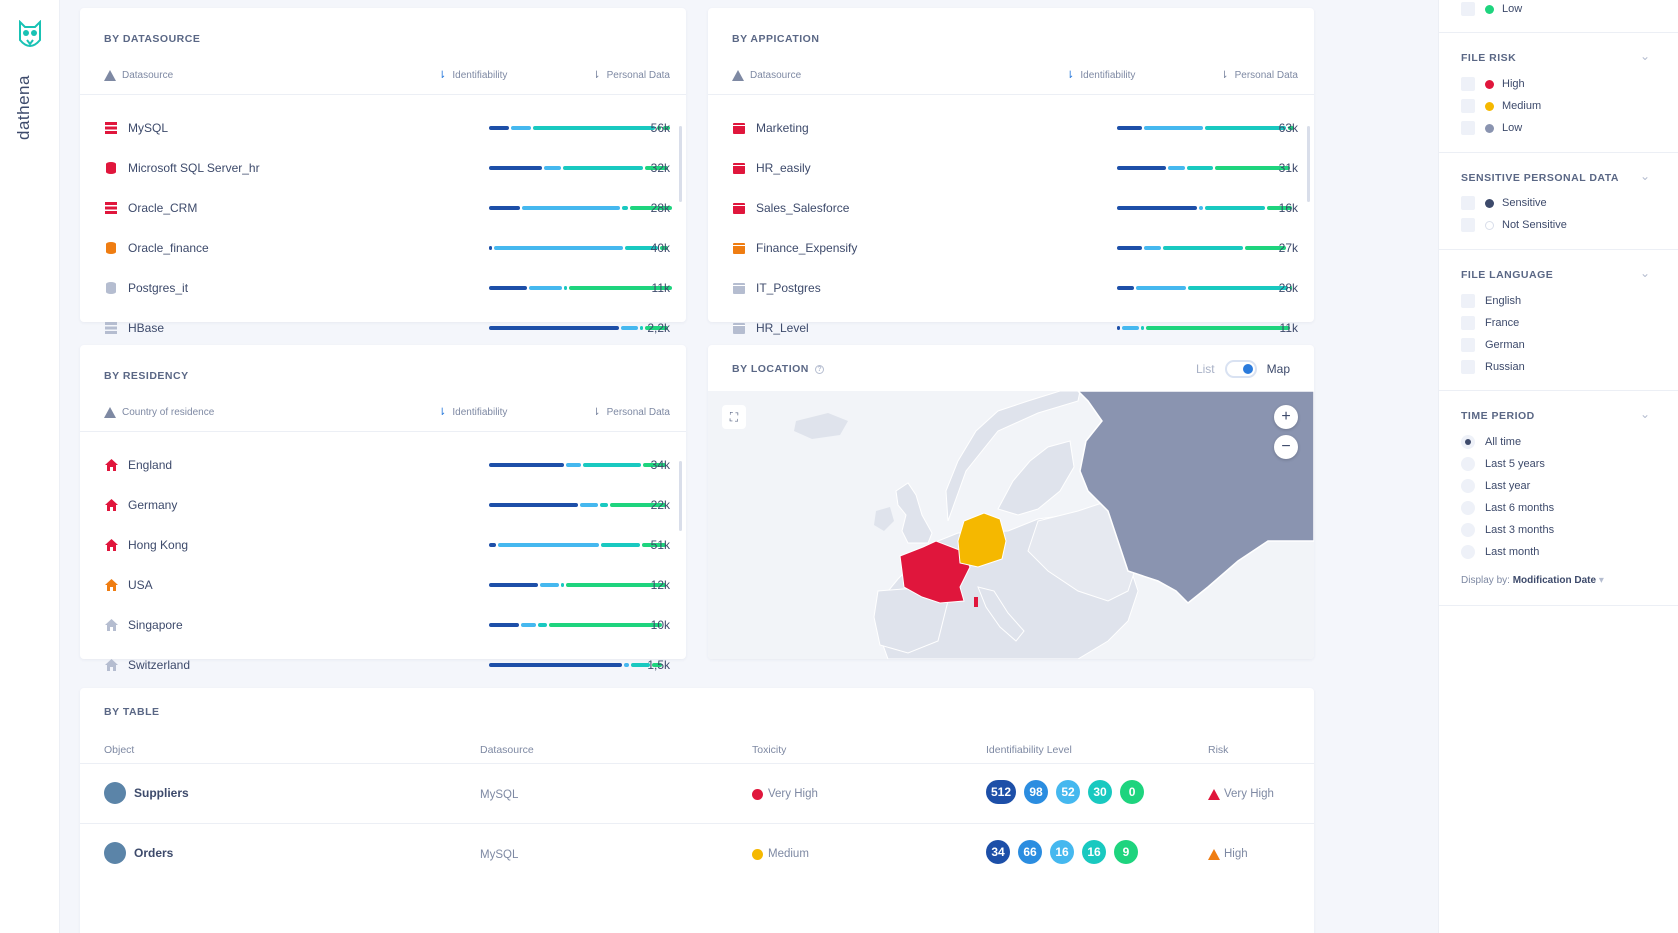  What do you see at coordinates (1054, 525) in the screenshot?
I see `map-svg` at bounding box center [1054, 525].